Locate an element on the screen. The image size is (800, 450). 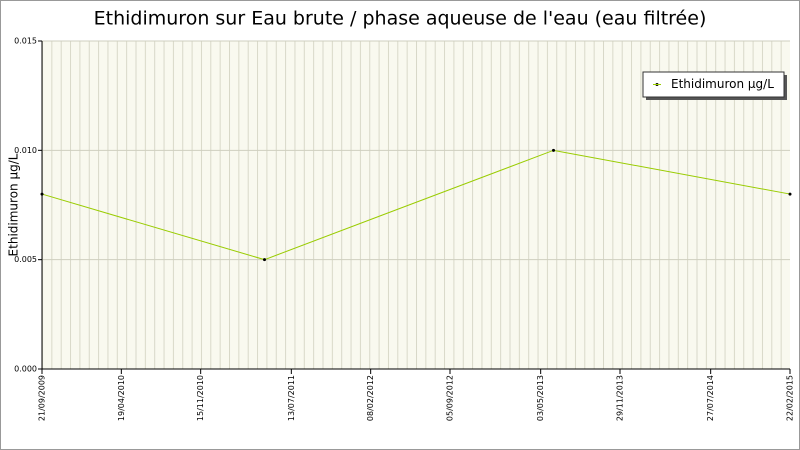
x-tick-label: 19/04/2010 is located at coordinates (121, 398).